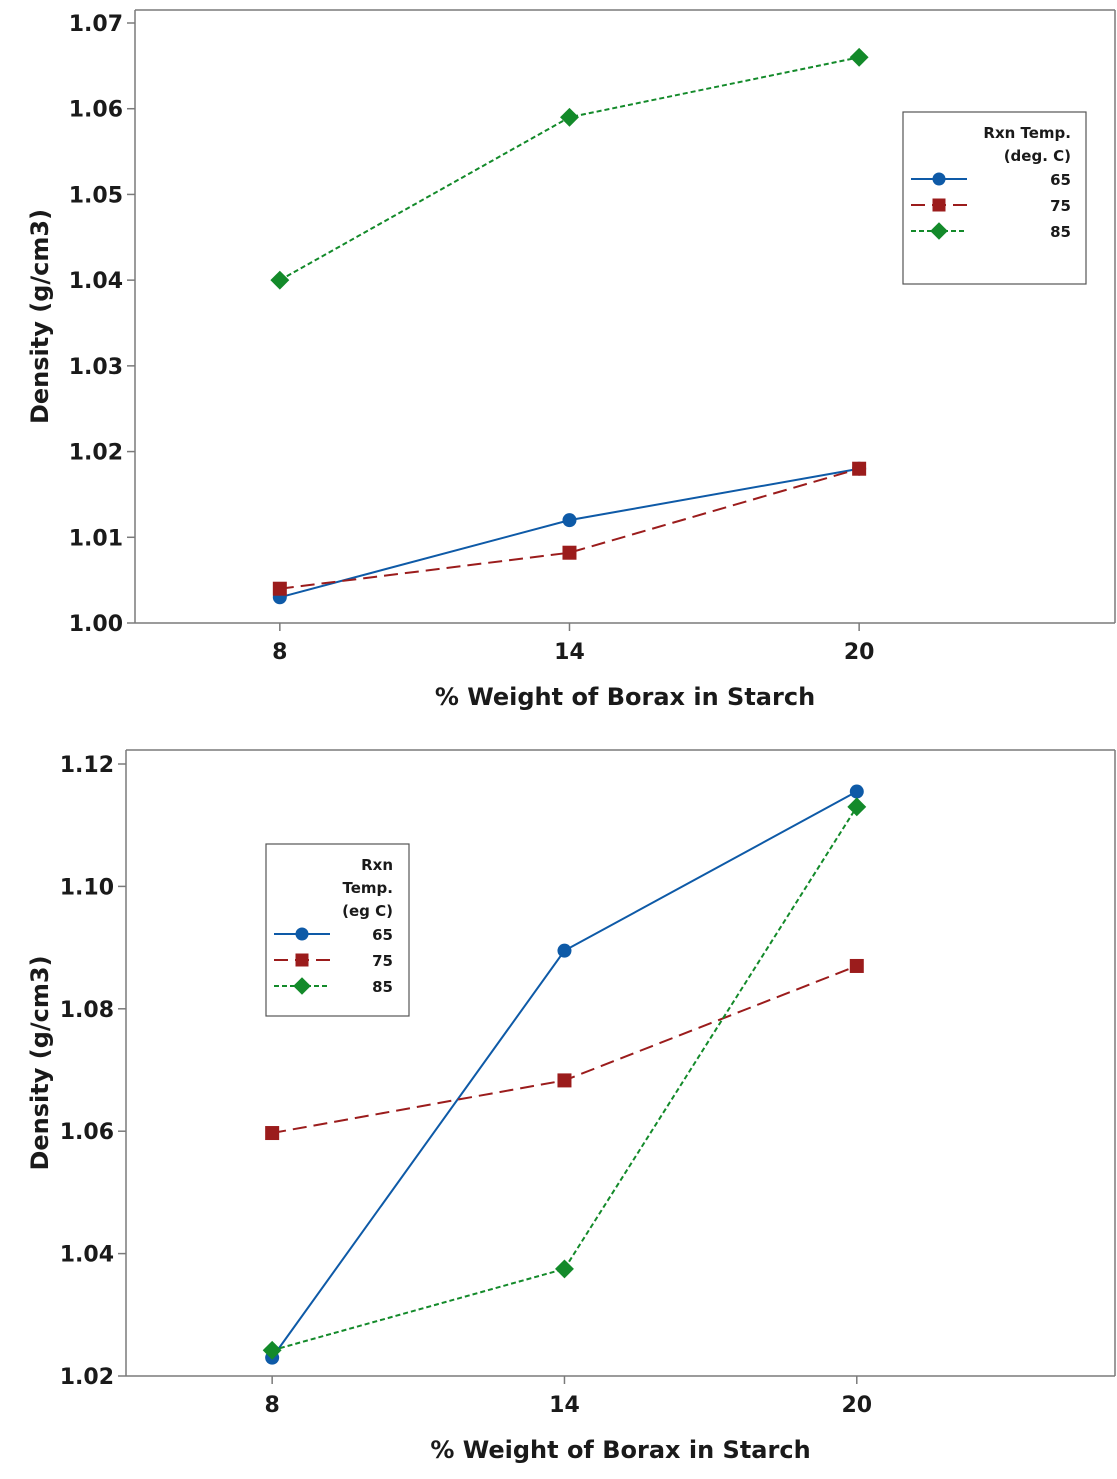 This screenshot has width=1117, height=1479. Describe the element at coordinates (96, 195) in the screenshot. I see `y-tick-label: 1.05` at that location.